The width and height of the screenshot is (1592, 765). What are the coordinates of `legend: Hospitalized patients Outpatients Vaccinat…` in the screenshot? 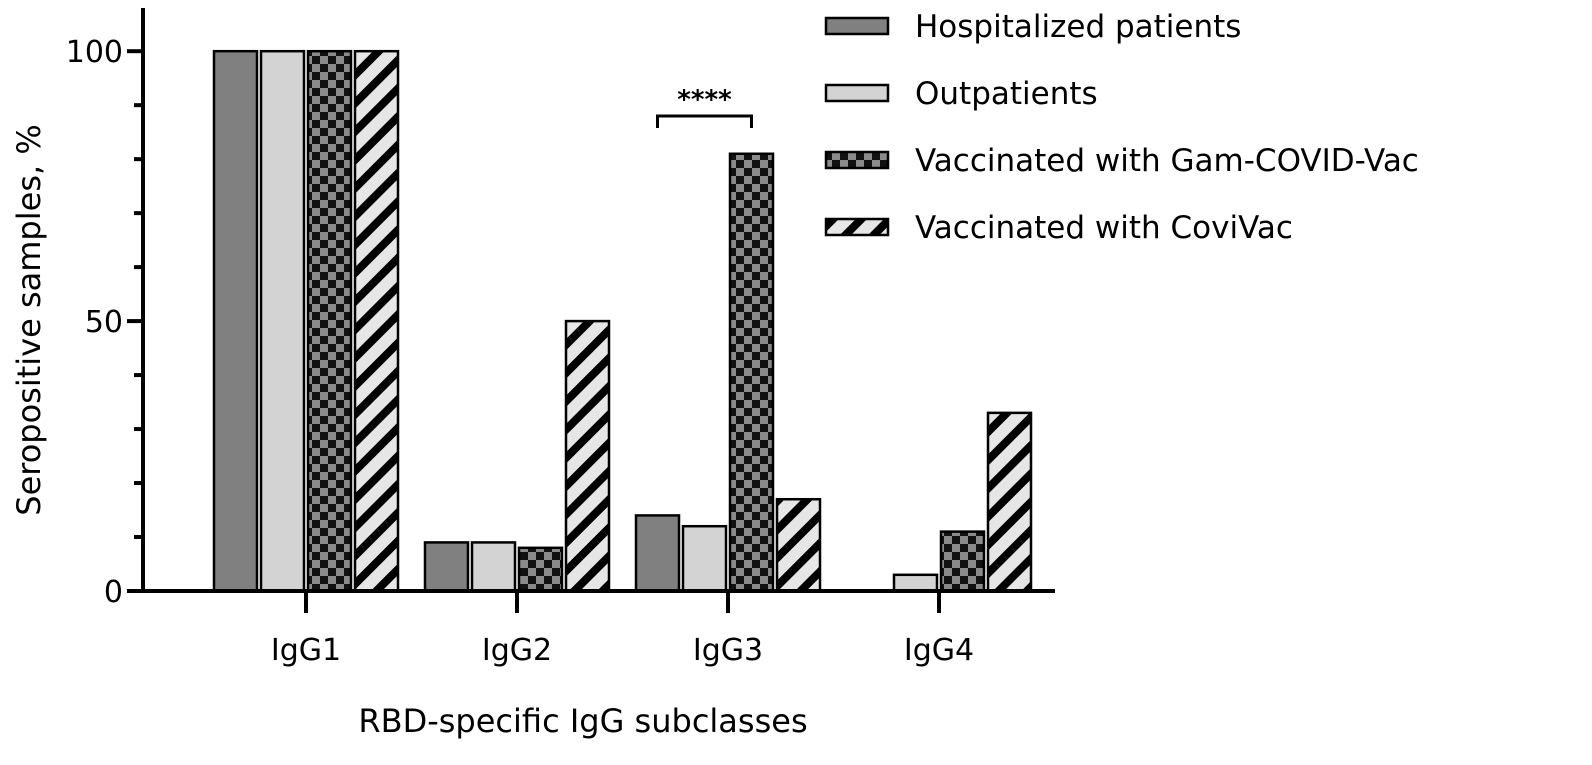 It's located at (1121, 127).